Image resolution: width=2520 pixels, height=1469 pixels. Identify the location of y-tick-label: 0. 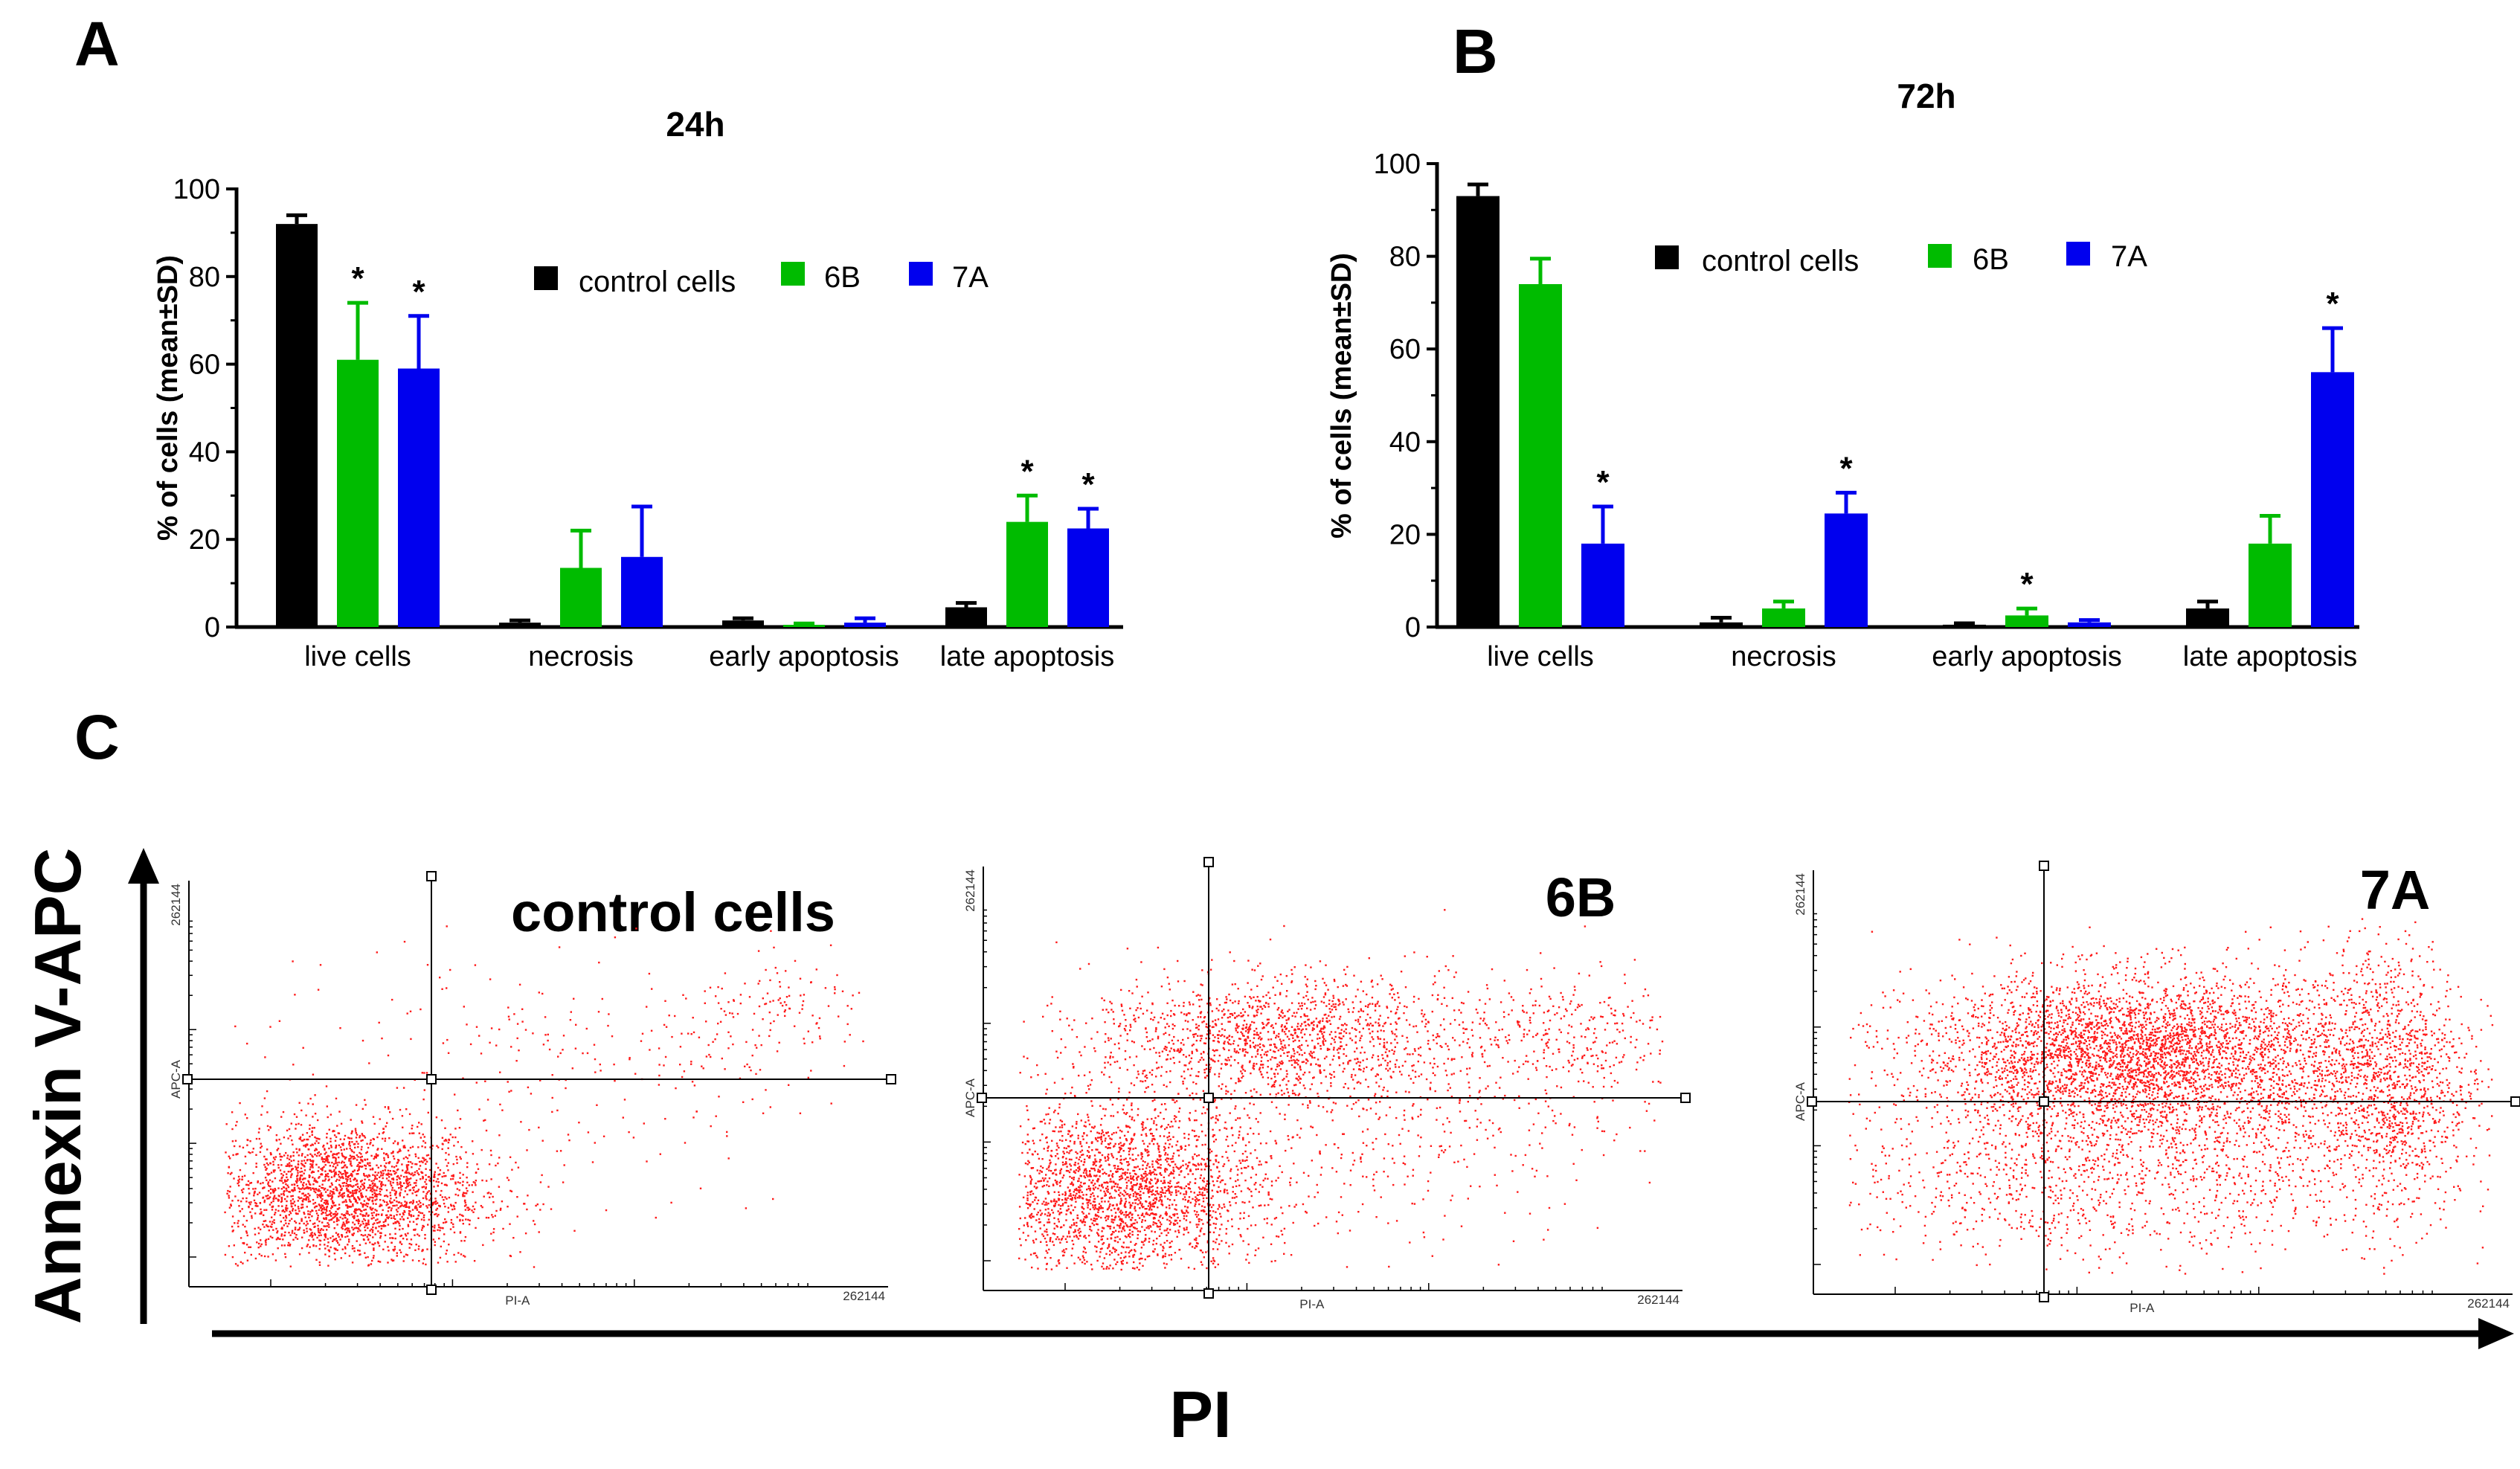
(1413, 627).